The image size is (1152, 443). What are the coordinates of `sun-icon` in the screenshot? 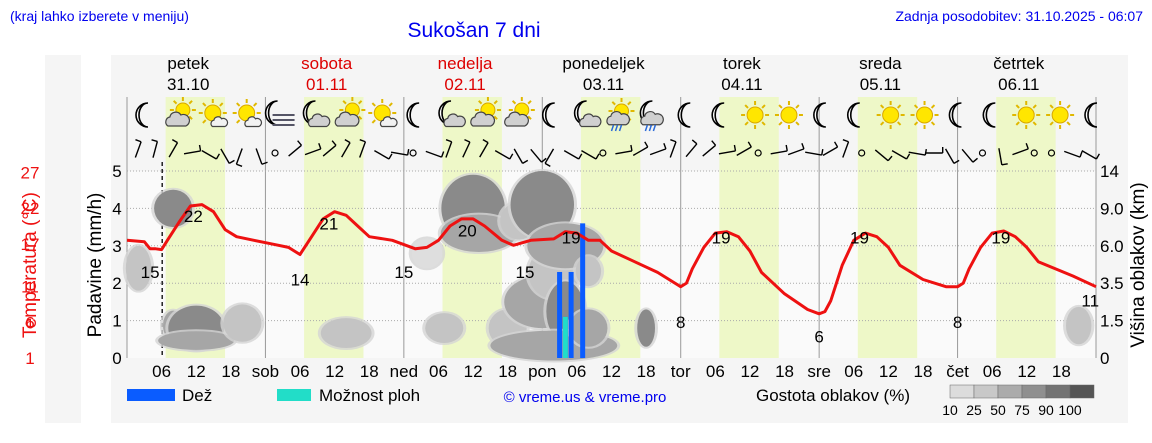 It's located at (1060, 115).